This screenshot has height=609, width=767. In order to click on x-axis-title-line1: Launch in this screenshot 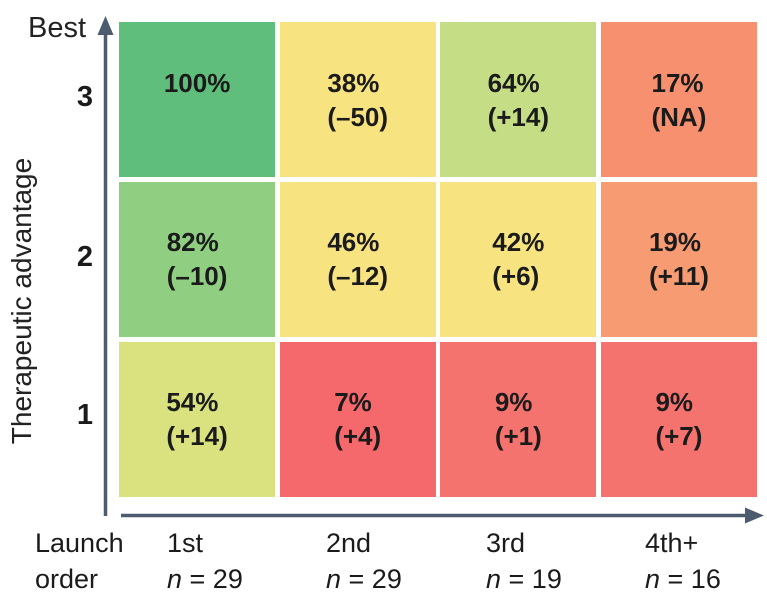, I will do `click(79, 543)`.